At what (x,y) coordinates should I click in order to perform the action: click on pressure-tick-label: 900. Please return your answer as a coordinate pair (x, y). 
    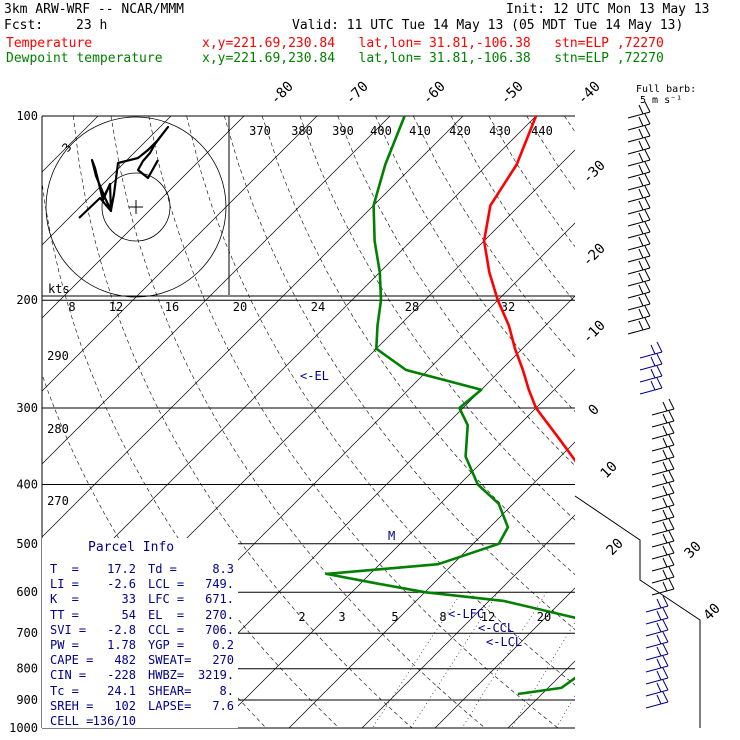
    Looking at the image, I should click on (27, 700).